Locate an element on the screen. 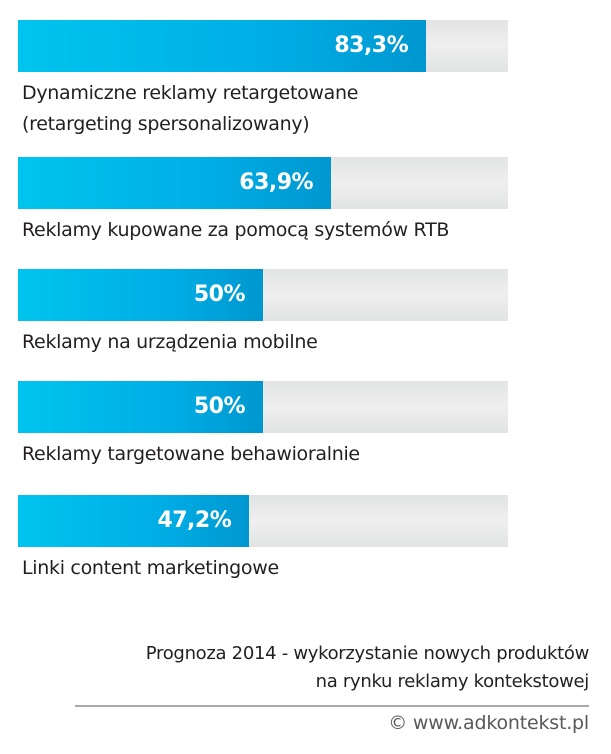 This screenshot has height=754, width=611. bar-track: 47,2% is located at coordinates (263, 521).